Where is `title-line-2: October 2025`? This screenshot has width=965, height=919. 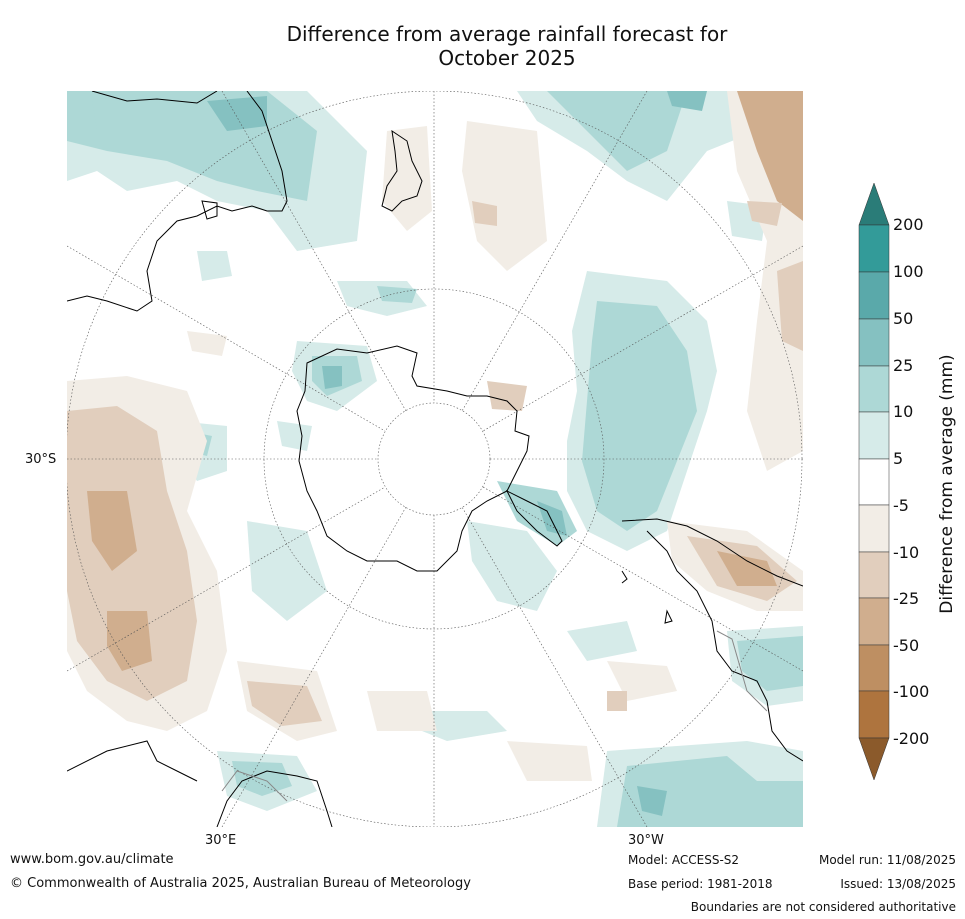
title-line-2: October 2025 is located at coordinates (507, 58).